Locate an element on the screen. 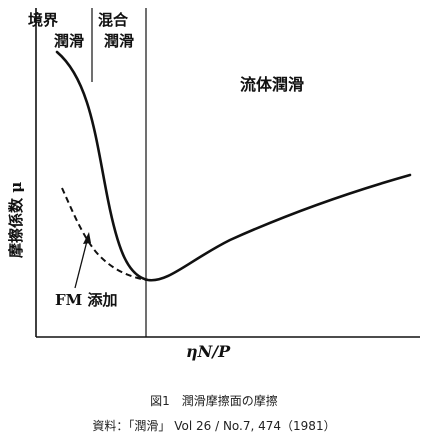  fm-additive-label: FM 添加 is located at coordinates (86, 300).